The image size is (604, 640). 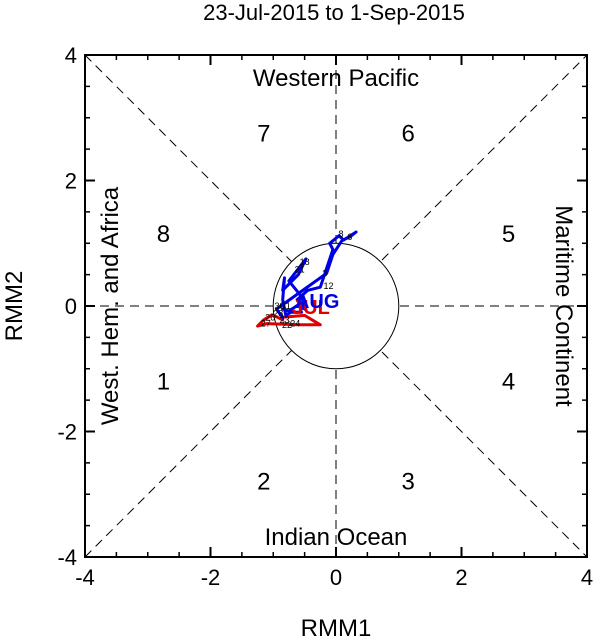 I want to click on region-label-right: Maritime Continent, so click(x=563, y=306).